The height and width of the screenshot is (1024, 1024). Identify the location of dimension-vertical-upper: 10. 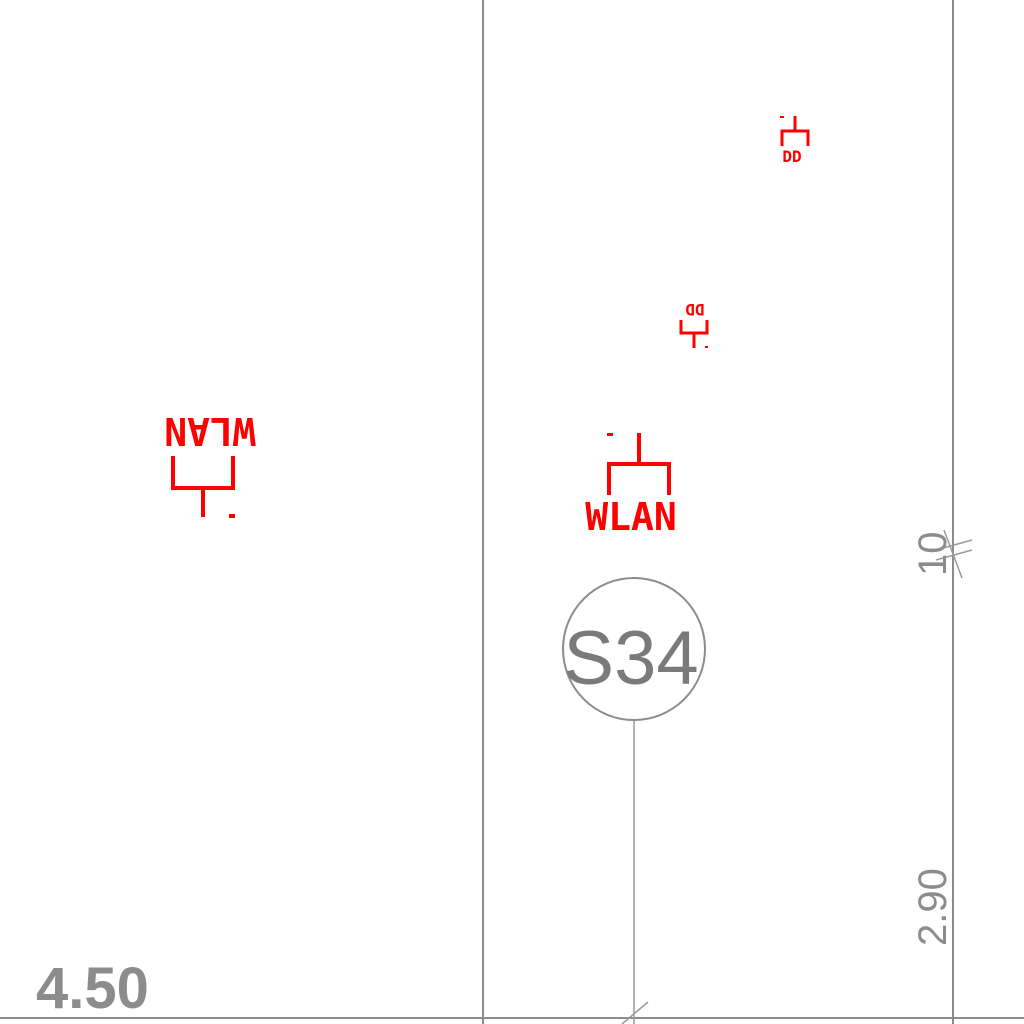
(933, 554).